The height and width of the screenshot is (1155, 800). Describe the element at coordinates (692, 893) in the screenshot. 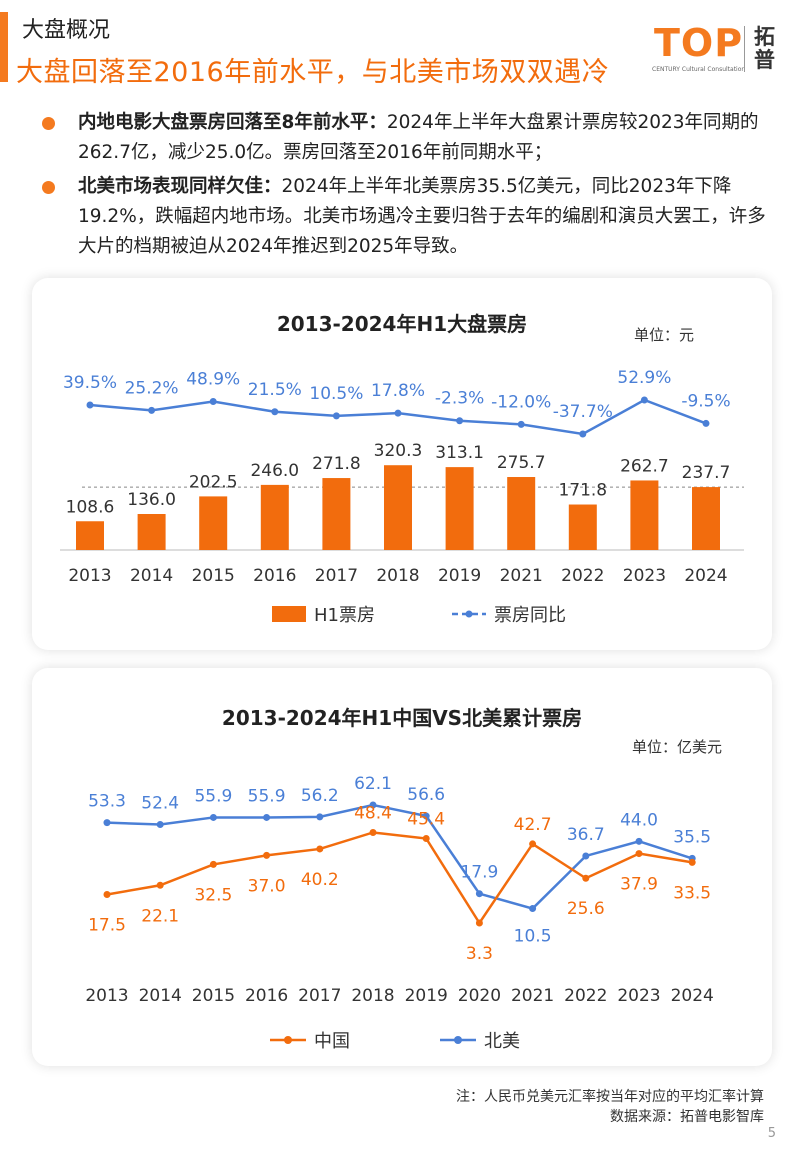

I see `data-label-china: 33.5` at that location.